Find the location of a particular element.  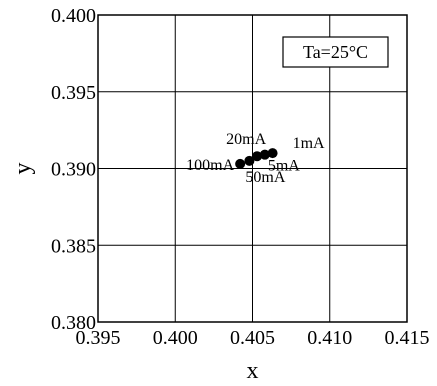

y-axis-label: y is located at coordinates (23, 169).